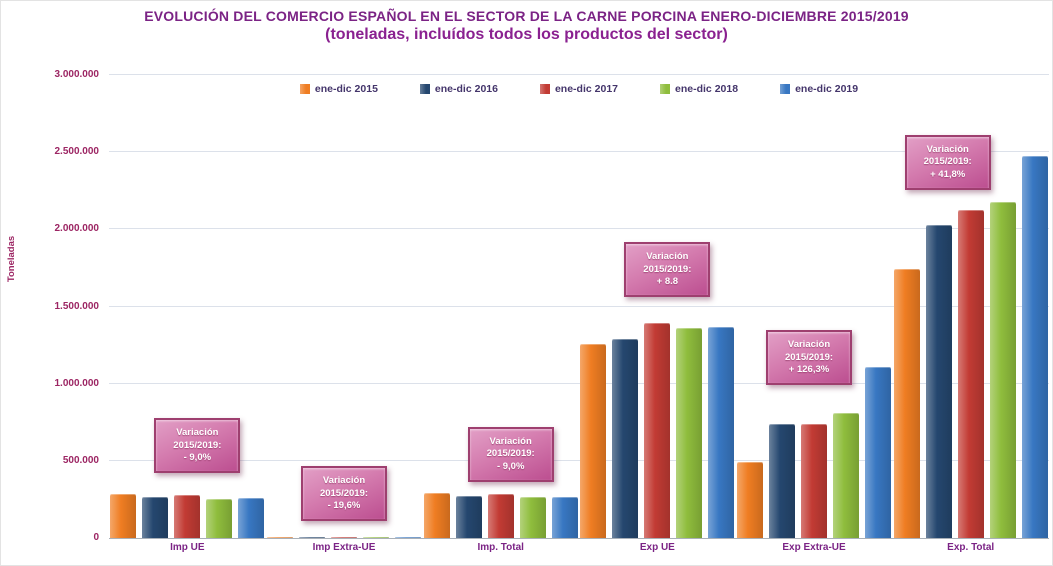 Image resolution: width=1053 pixels, height=566 pixels. What do you see at coordinates (579, 460) in the screenshot?
I see `gridline-500.000` at bounding box center [579, 460].